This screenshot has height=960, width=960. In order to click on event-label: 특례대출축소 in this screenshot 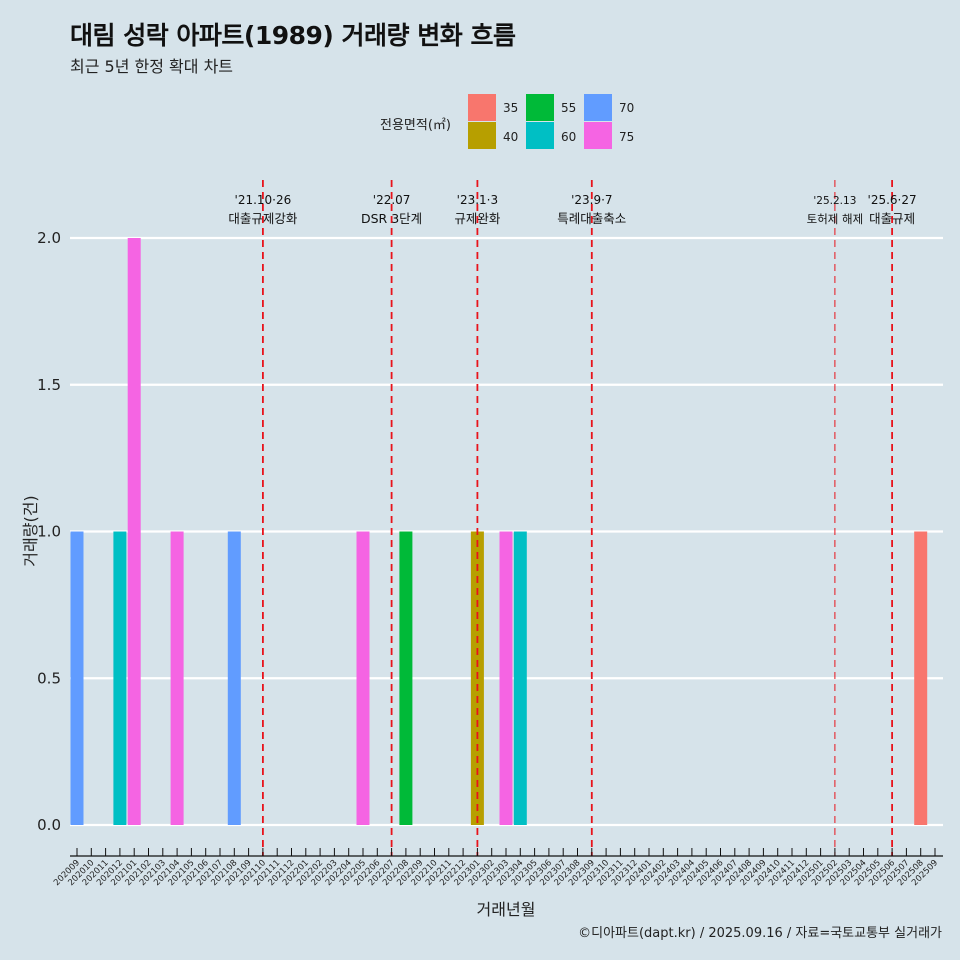, I will do `click(591, 218)`.